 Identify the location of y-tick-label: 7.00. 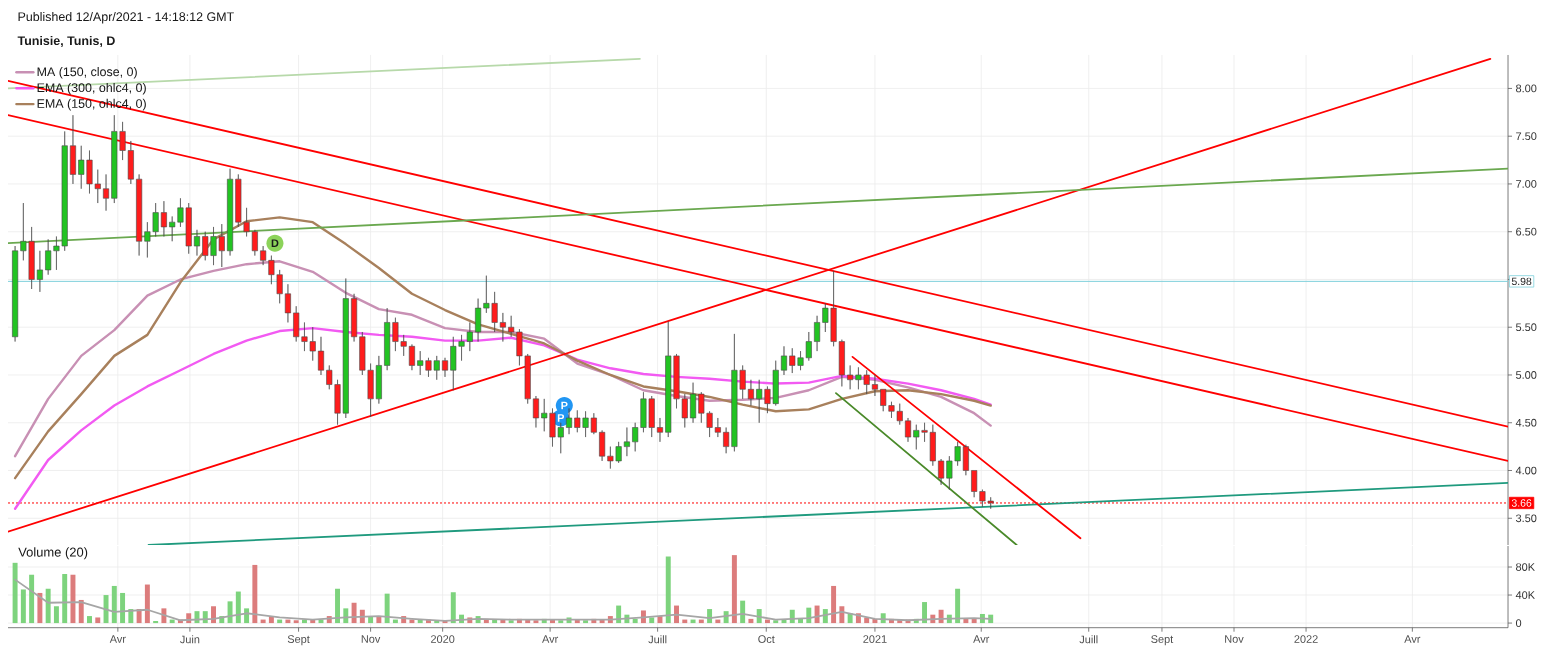
(1526, 184).